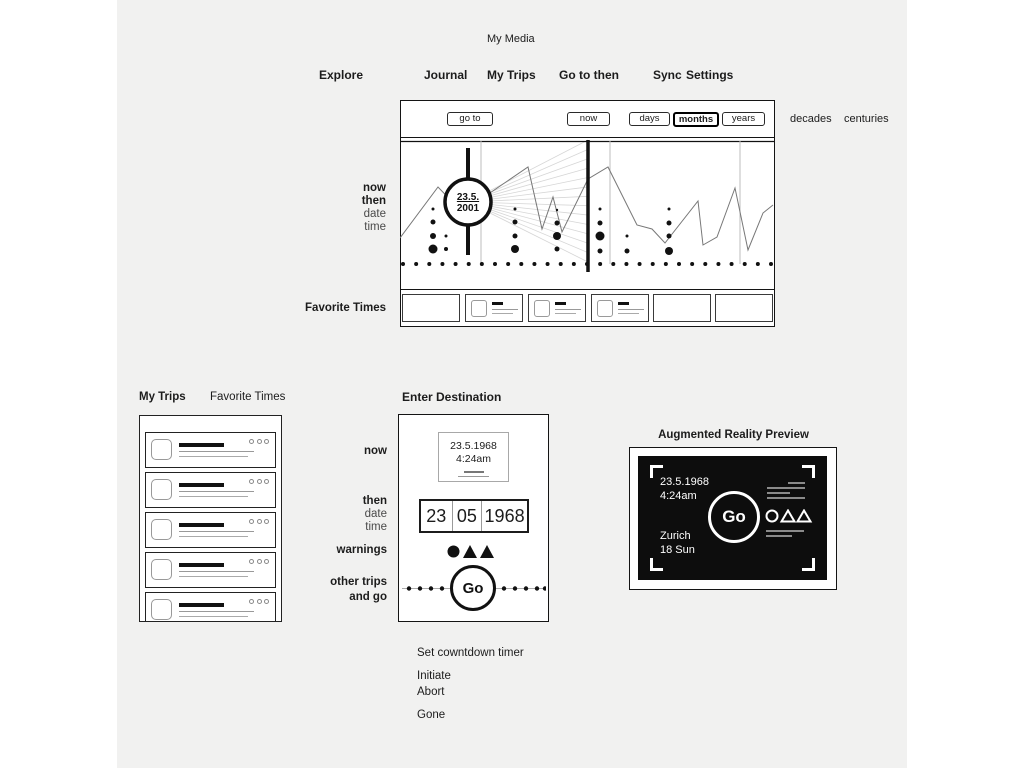 The image size is (1024, 768). Describe the element at coordinates (473, 446) in the screenshot. I see `now-date: 23.5.1968` at that location.